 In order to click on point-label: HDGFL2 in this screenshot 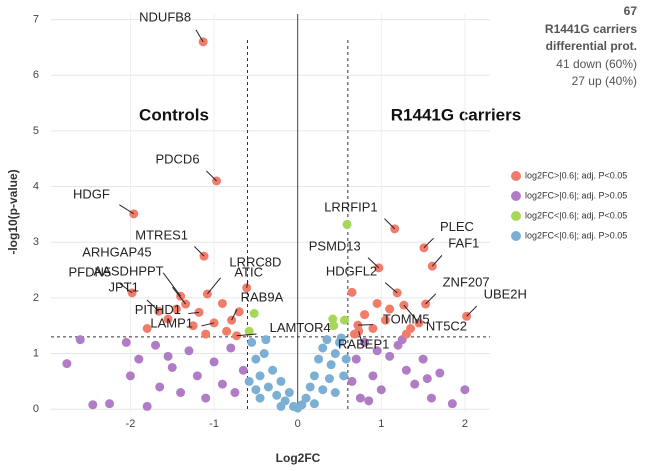, I will do `click(351, 270)`.